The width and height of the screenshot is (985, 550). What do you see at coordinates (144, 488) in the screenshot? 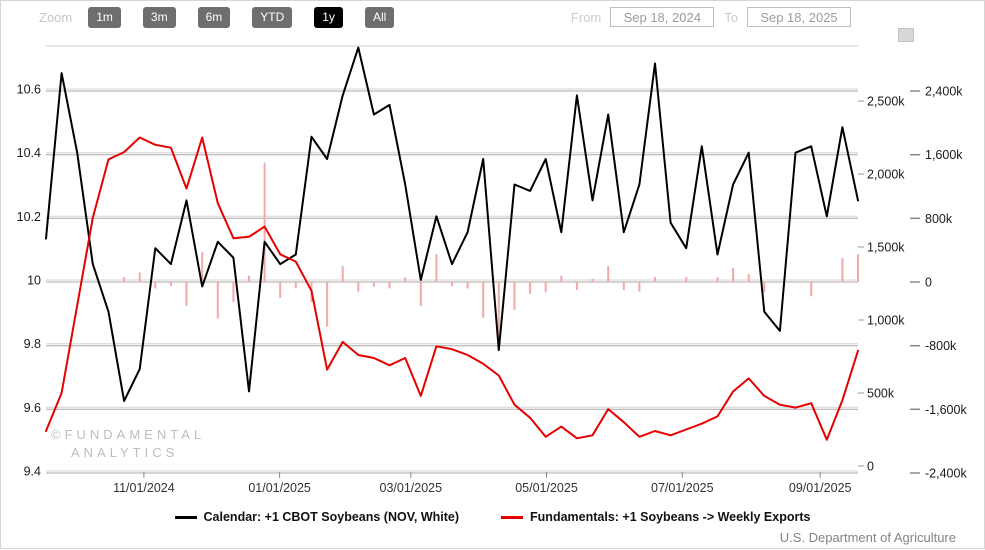
I see `x-axis-tick-label: 11/01/2024` at bounding box center [144, 488].